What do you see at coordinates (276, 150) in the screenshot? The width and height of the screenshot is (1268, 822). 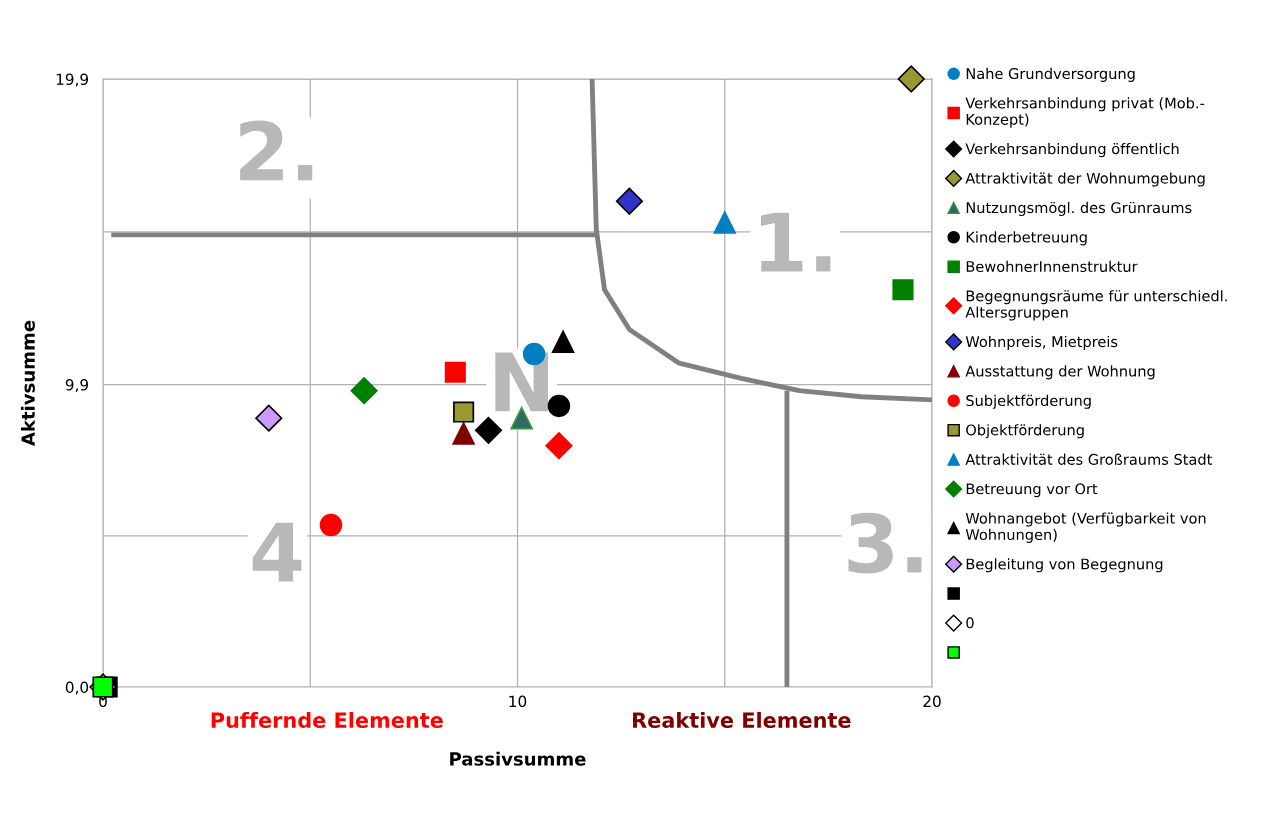 I see `annotation: 2.` at bounding box center [276, 150].